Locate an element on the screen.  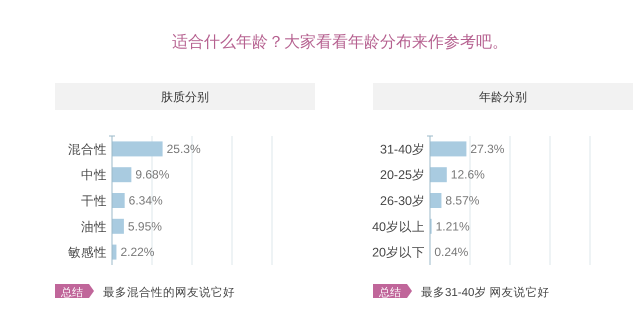
y-tick-label: 20-25岁 is located at coordinates (402, 175).